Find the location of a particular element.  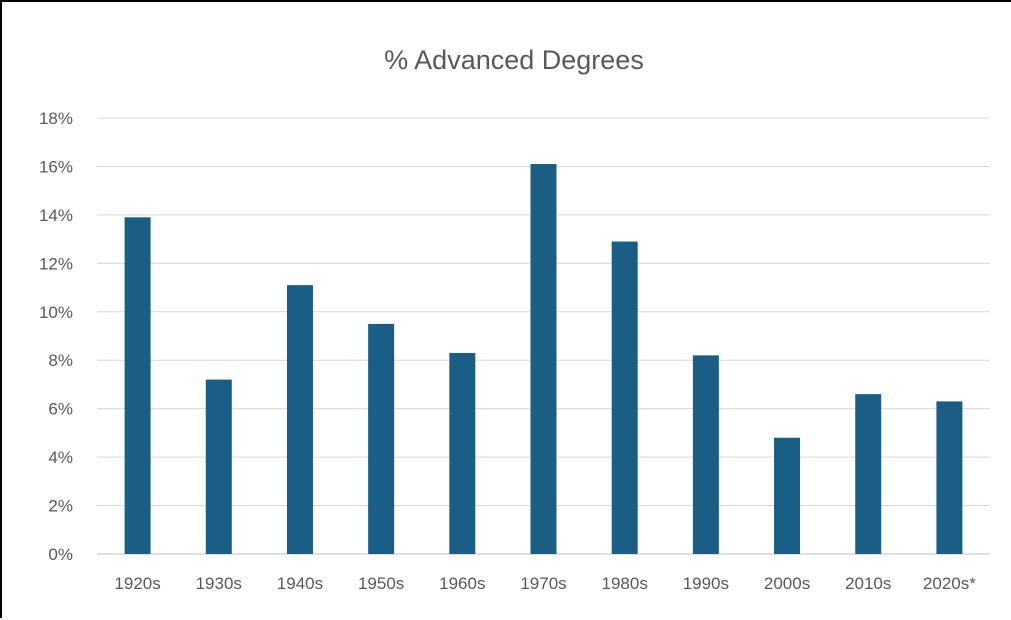

chart-title: % Advanced Degrees is located at coordinates (514, 60).